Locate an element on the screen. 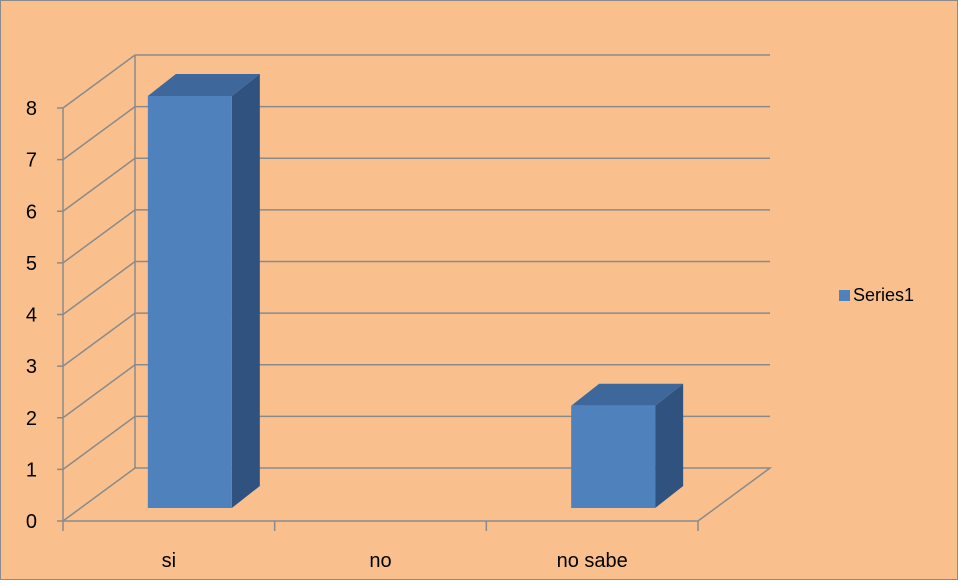 The image size is (958, 585). legend: Series1 is located at coordinates (876, 295).